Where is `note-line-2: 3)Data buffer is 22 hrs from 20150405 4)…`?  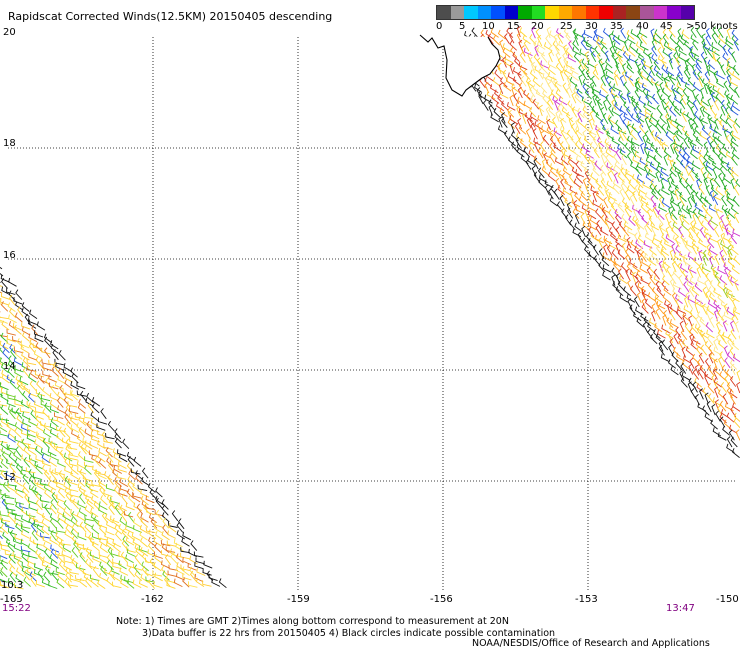
note-line-2: 3)Data buffer is 22 hrs from 20150405 4)… is located at coordinates (349, 633).